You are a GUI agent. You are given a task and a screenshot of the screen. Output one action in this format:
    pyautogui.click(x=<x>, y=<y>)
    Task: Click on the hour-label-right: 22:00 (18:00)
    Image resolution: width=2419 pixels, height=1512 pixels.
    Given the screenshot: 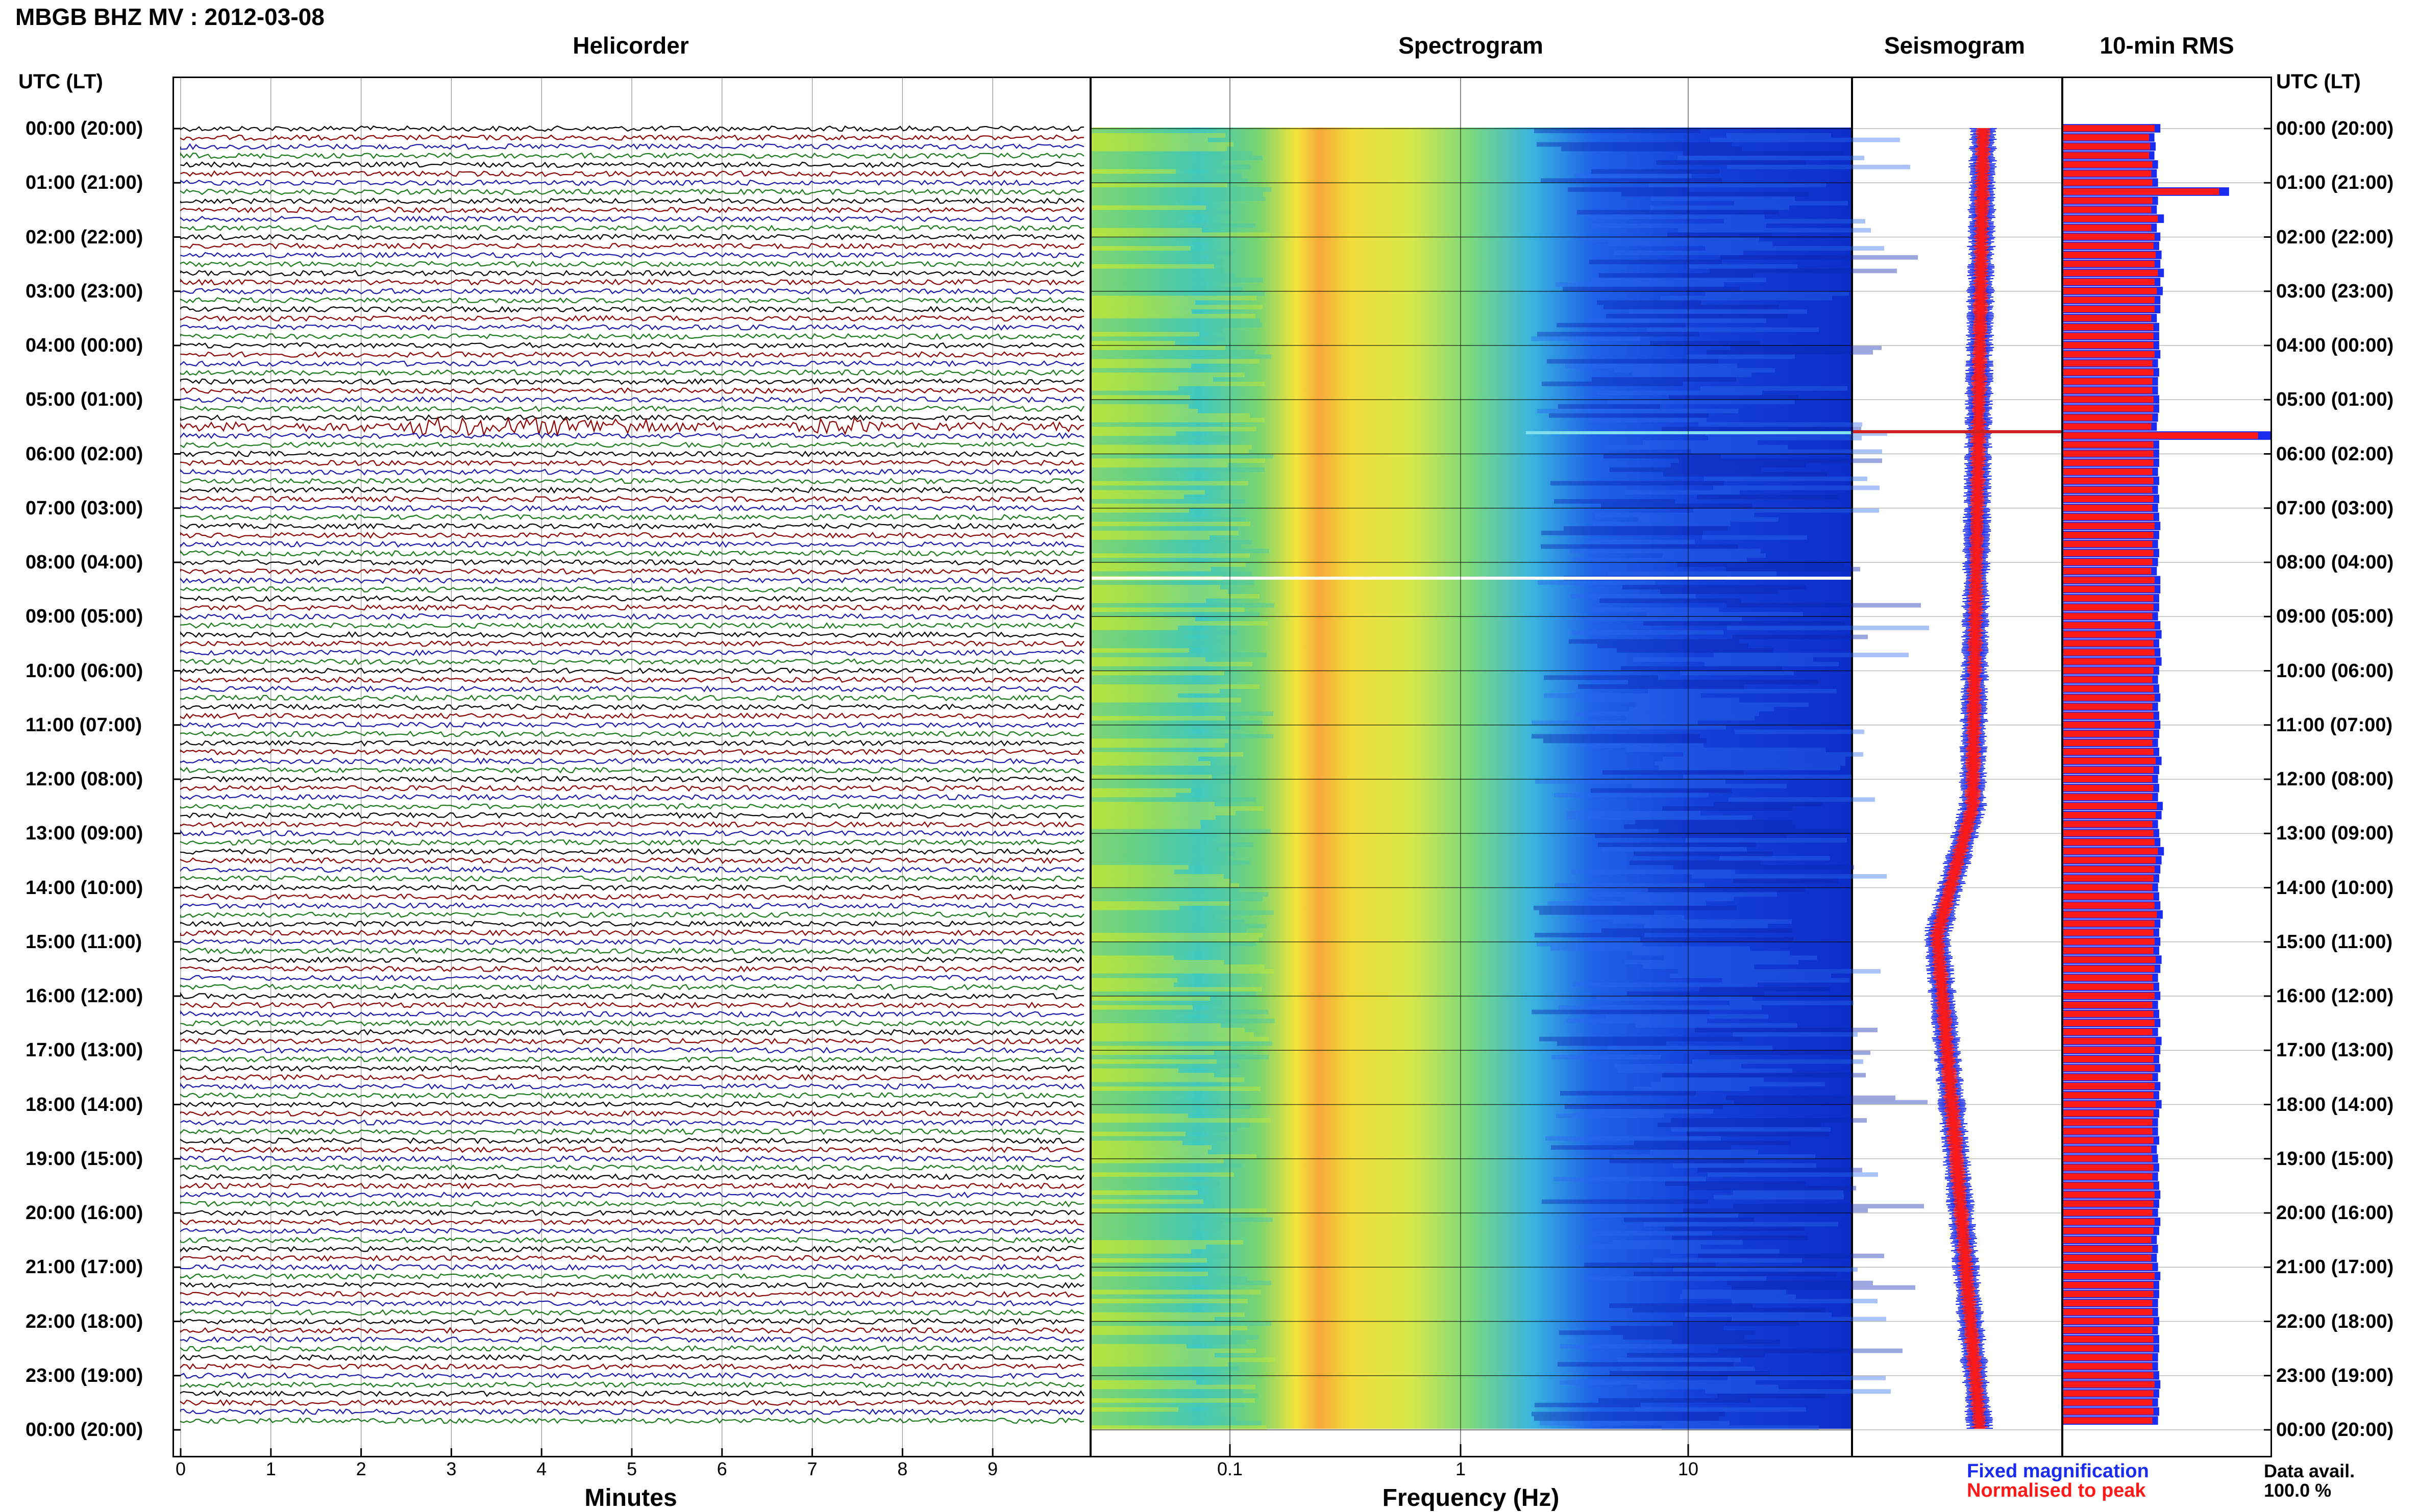 What is the action you would take?
    pyautogui.click(x=2335, y=1321)
    